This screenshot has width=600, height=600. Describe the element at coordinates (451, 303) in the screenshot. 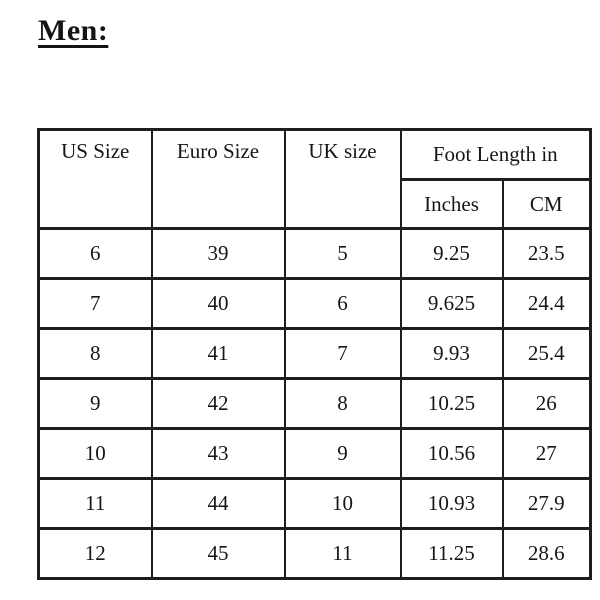

I see `table-cell: 9.625` at that location.